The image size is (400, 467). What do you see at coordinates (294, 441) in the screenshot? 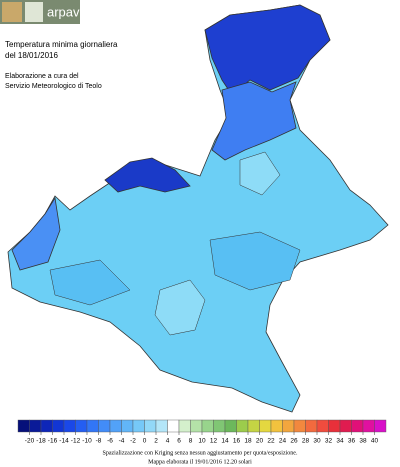
I see `legend-label: 26` at bounding box center [294, 441].